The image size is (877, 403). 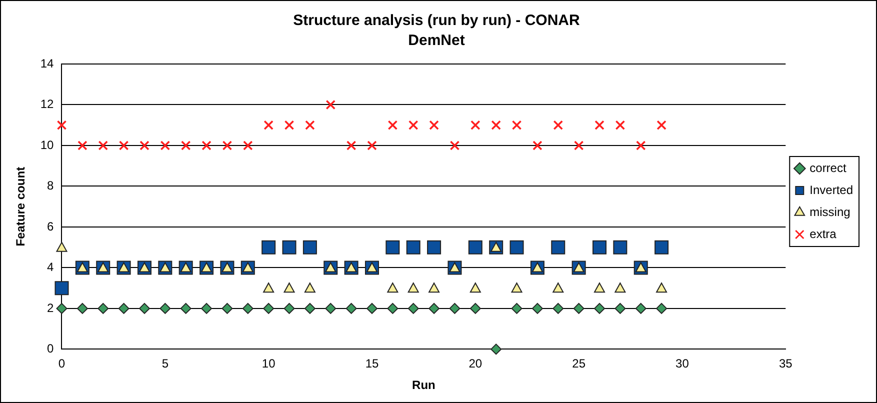 What do you see at coordinates (50, 349) in the screenshot?
I see `y-tick-label: 0` at bounding box center [50, 349].